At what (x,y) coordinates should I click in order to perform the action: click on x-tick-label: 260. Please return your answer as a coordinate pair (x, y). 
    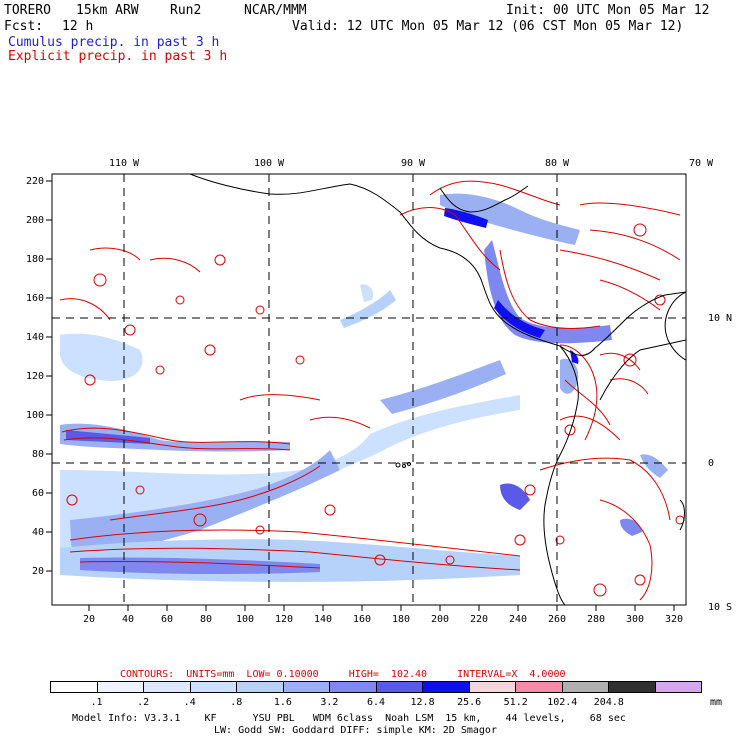
    Looking at the image, I should click on (557, 619).